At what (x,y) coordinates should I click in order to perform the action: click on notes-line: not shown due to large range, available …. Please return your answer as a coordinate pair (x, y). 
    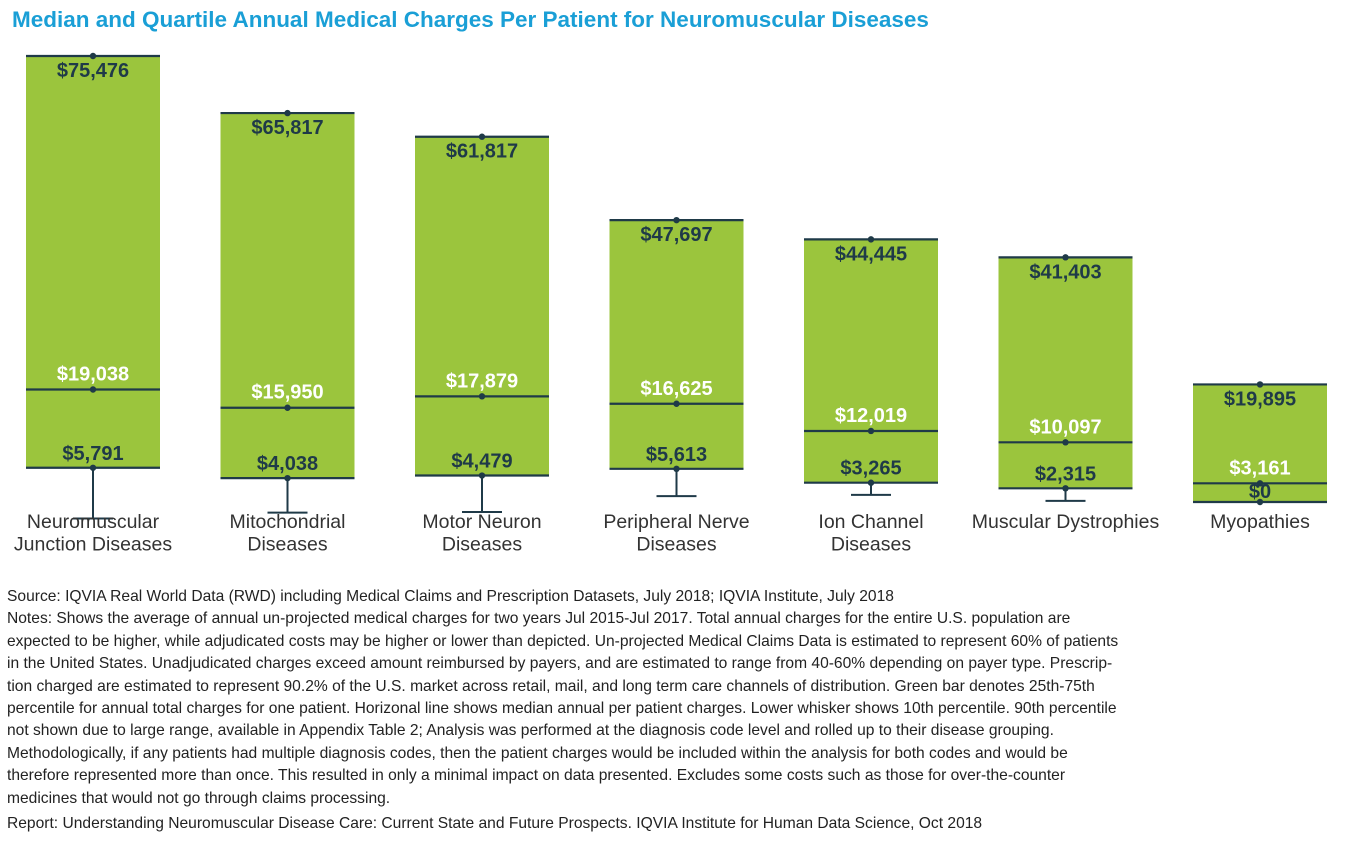
    Looking at the image, I should click on (530, 731).